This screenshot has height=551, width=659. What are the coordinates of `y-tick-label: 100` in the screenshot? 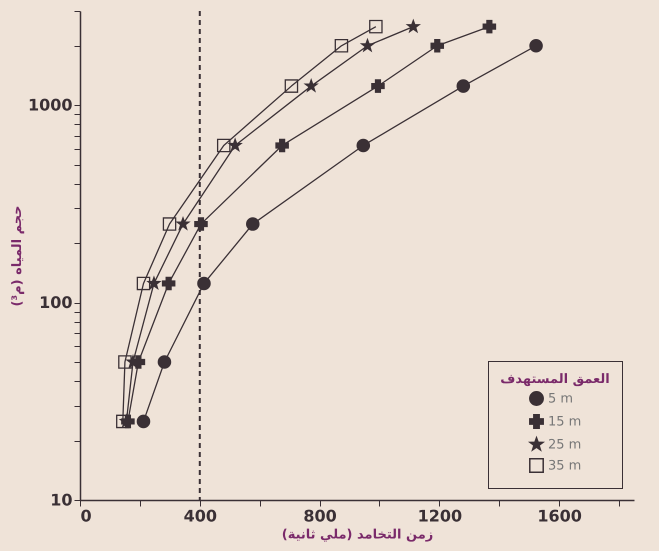 It's located at (55, 302).